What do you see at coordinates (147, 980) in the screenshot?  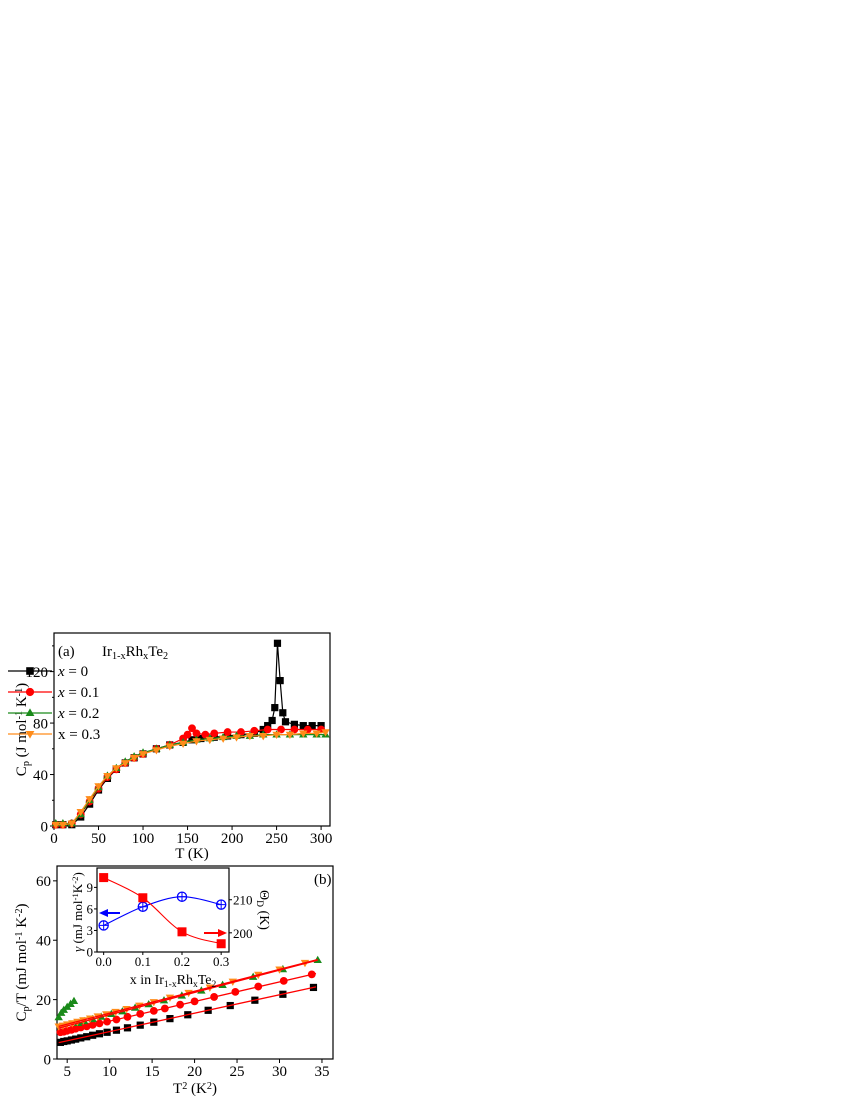 I see `label-part: x in Ir` at bounding box center [147, 980].